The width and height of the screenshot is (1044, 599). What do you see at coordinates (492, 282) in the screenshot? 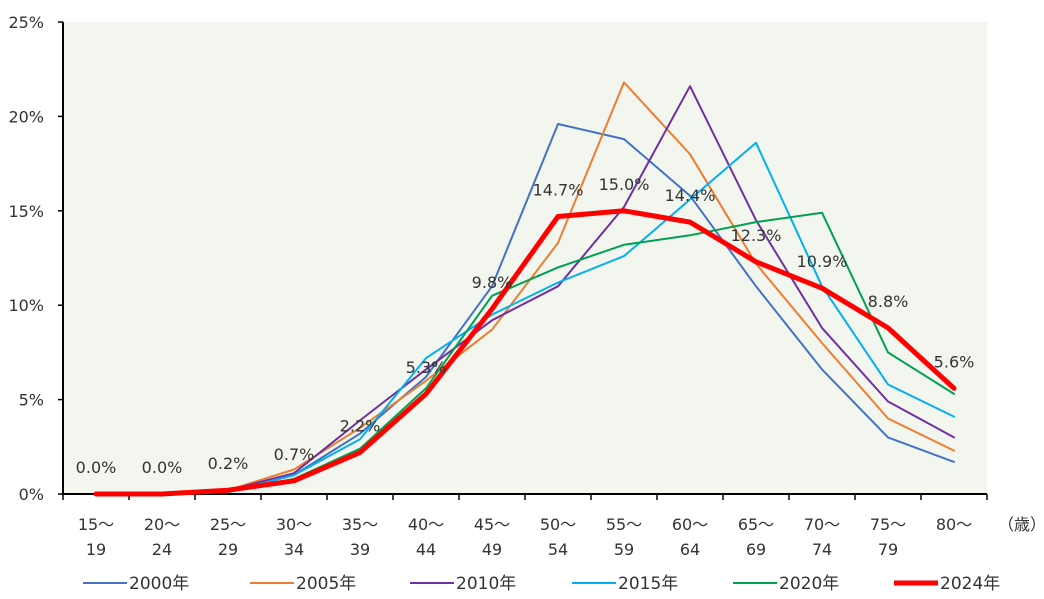
I see `data-label: 9.8%` at bounding box center [492, 282].